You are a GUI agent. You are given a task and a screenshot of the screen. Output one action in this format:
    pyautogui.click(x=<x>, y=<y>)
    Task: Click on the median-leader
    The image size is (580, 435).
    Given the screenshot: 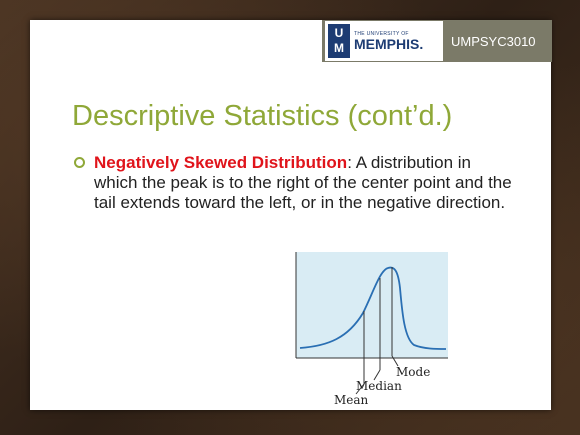 What is the action you would take?
    pyautogui.click(x=377, y=375)
    